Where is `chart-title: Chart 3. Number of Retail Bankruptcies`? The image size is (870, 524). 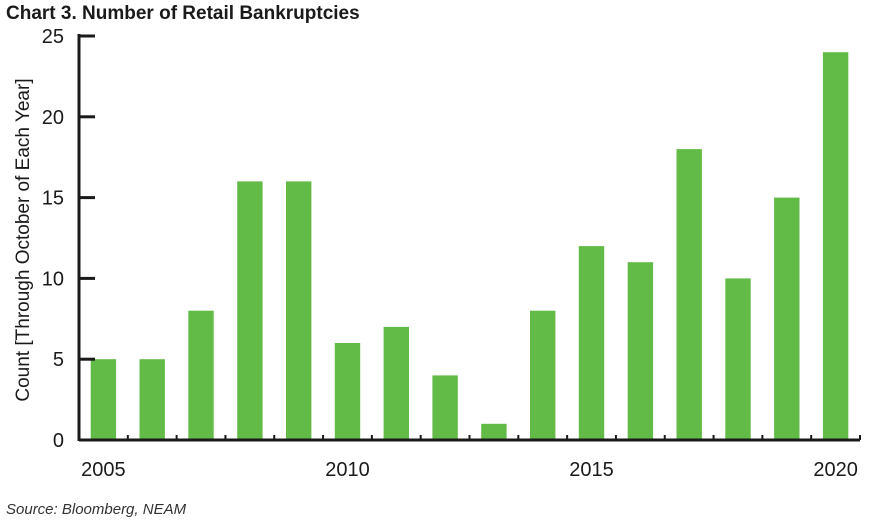 chart-title: Chart 3. Number of Retail Bankruptcies is located at coordinates (183, 13).